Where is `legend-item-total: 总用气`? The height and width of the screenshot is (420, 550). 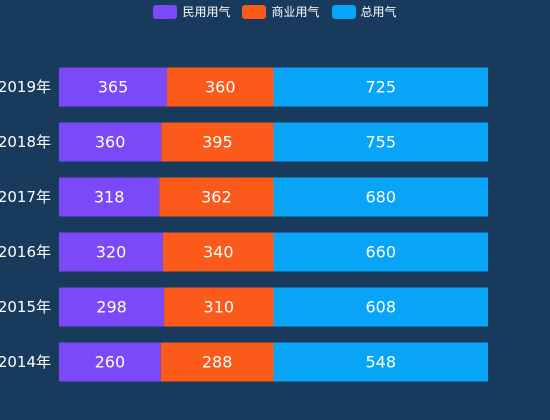
legend-item-total: 总用气 is located at coordinates (364, 11).